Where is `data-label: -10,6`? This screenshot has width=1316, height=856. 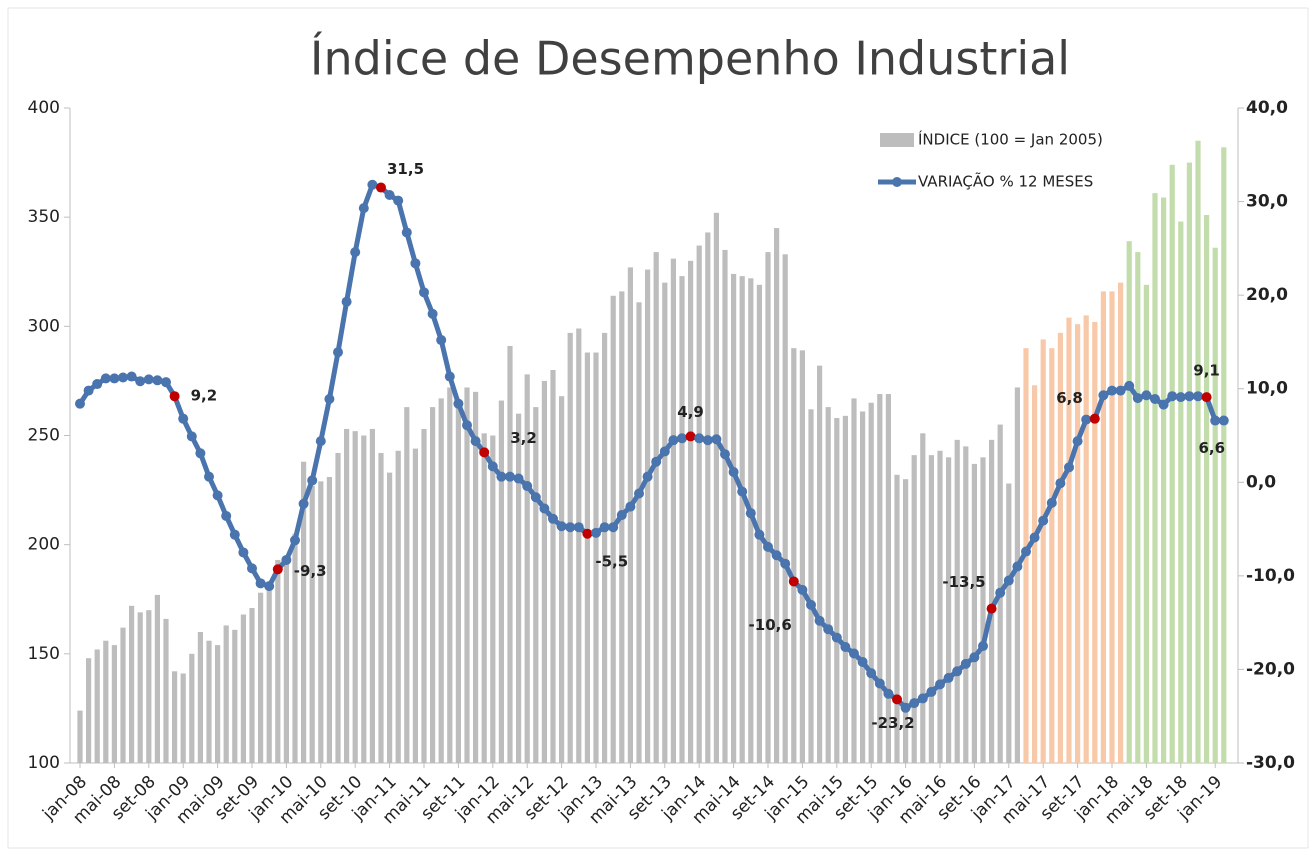
data-label: -10,6 is located at coordinates (770, 625).